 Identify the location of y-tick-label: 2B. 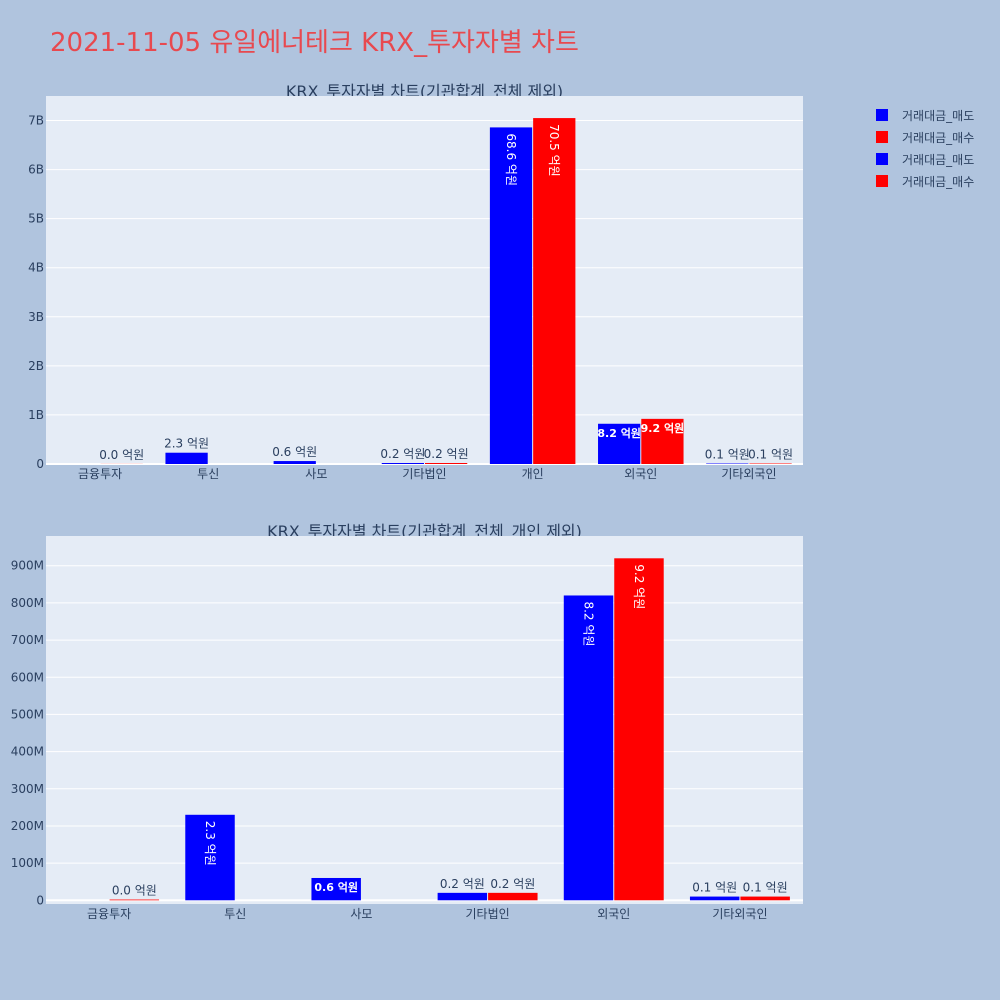
(36, 366).